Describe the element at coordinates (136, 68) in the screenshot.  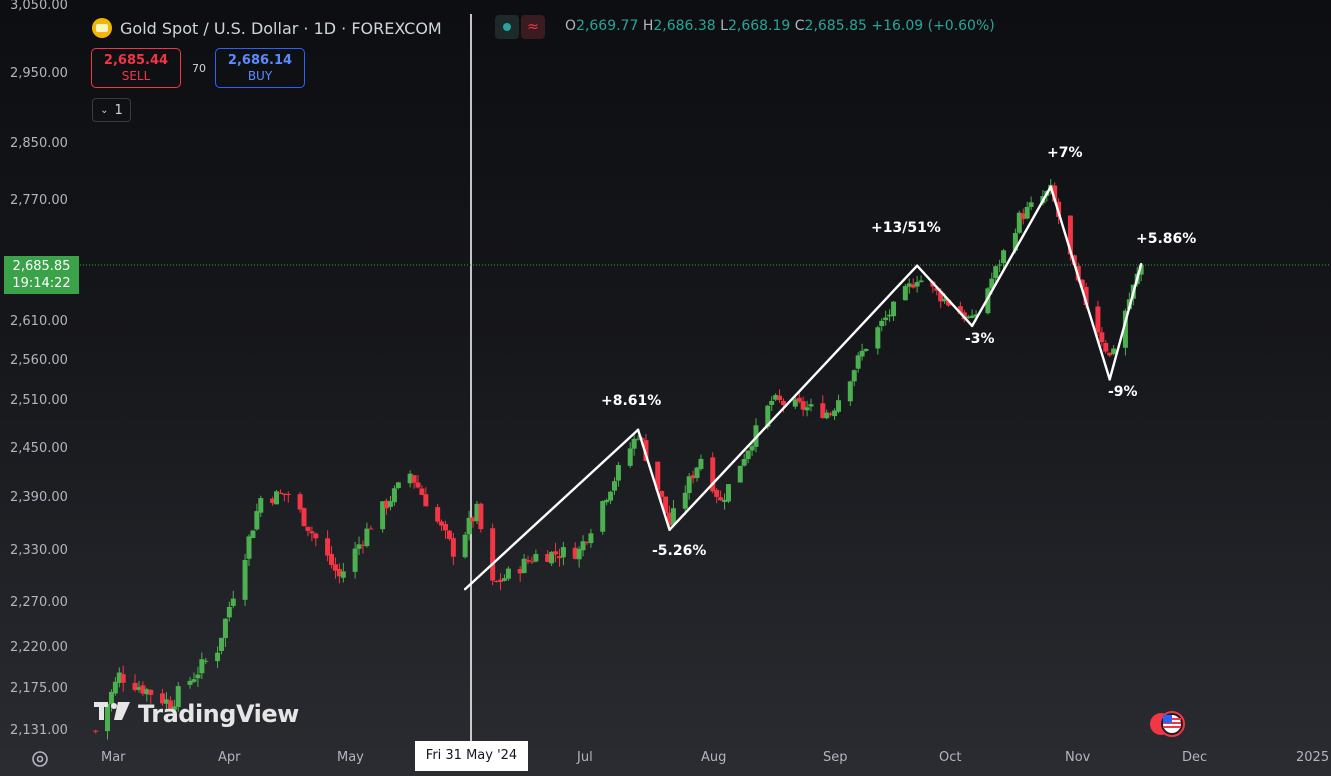
I see `sell-button: 2,685.44 SELL` at that location.